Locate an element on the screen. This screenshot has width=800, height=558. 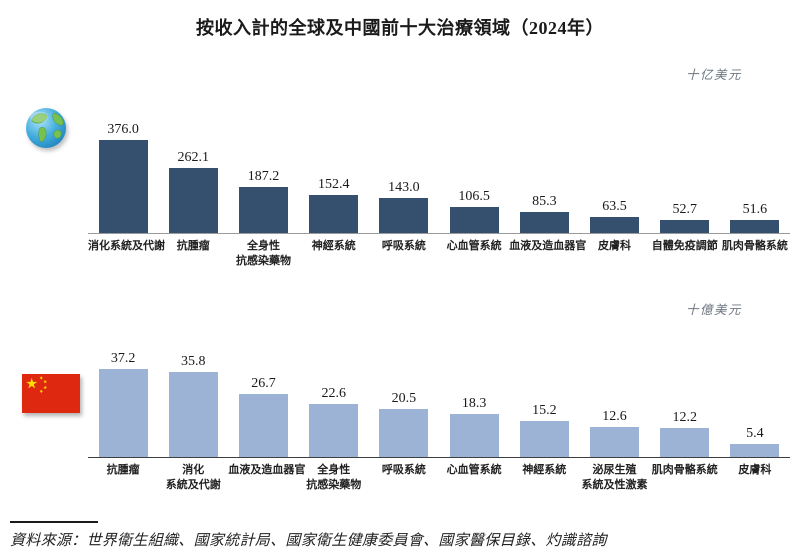
bar-column: 85.3 is located at coordinates (544, 213).